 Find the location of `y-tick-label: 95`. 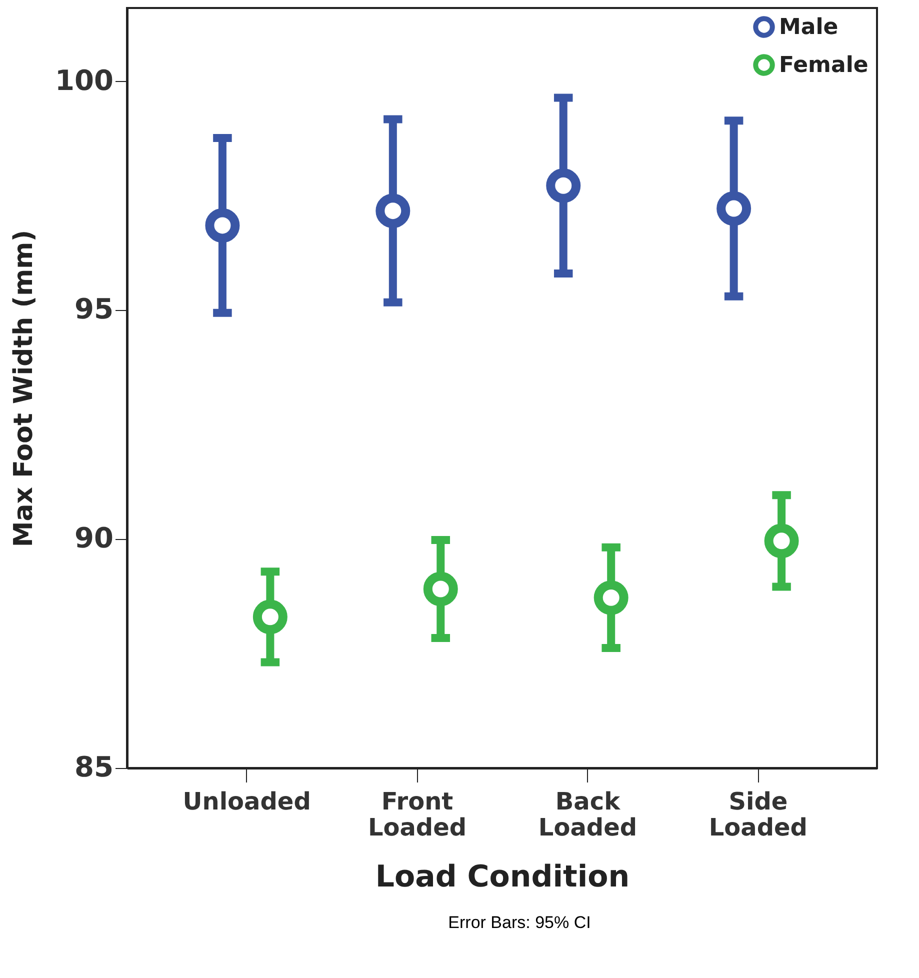

y-tick-label: 95 is located at coordinates (94, 309).